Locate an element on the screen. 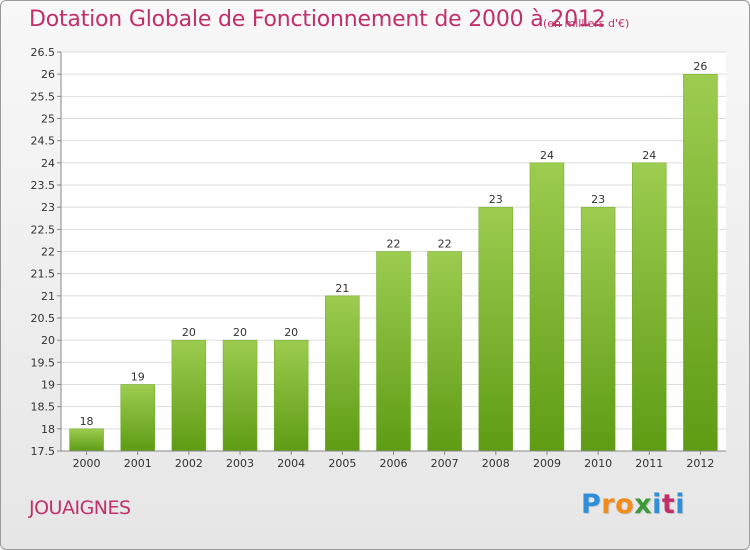 This screenshot has height=550, width=750. bar-2008 is located at coordinates (496, 329).